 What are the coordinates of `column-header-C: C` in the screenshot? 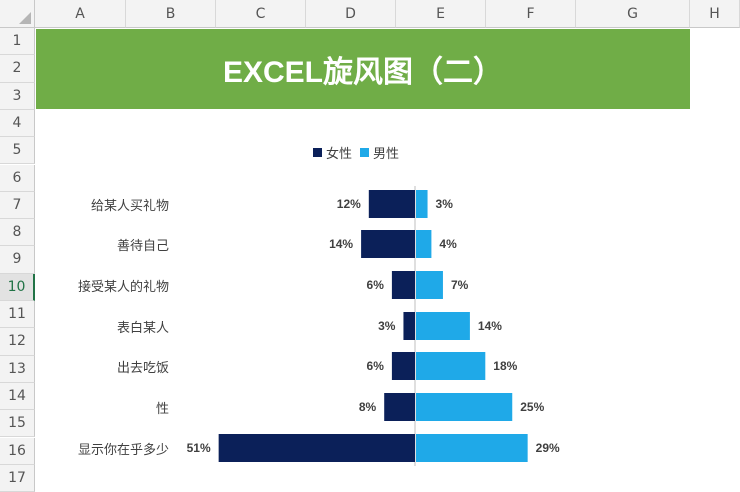 It's located at (261, 14).